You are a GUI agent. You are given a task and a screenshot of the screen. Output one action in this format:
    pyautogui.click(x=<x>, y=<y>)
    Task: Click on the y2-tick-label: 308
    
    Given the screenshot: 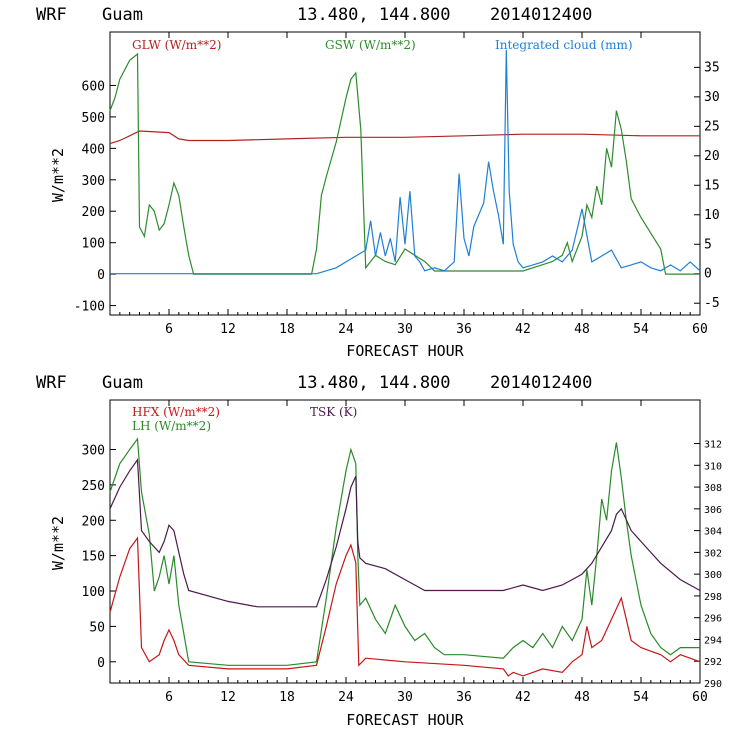 What is the action you would take?
    pyautogui.click(x=713, y=488)
    